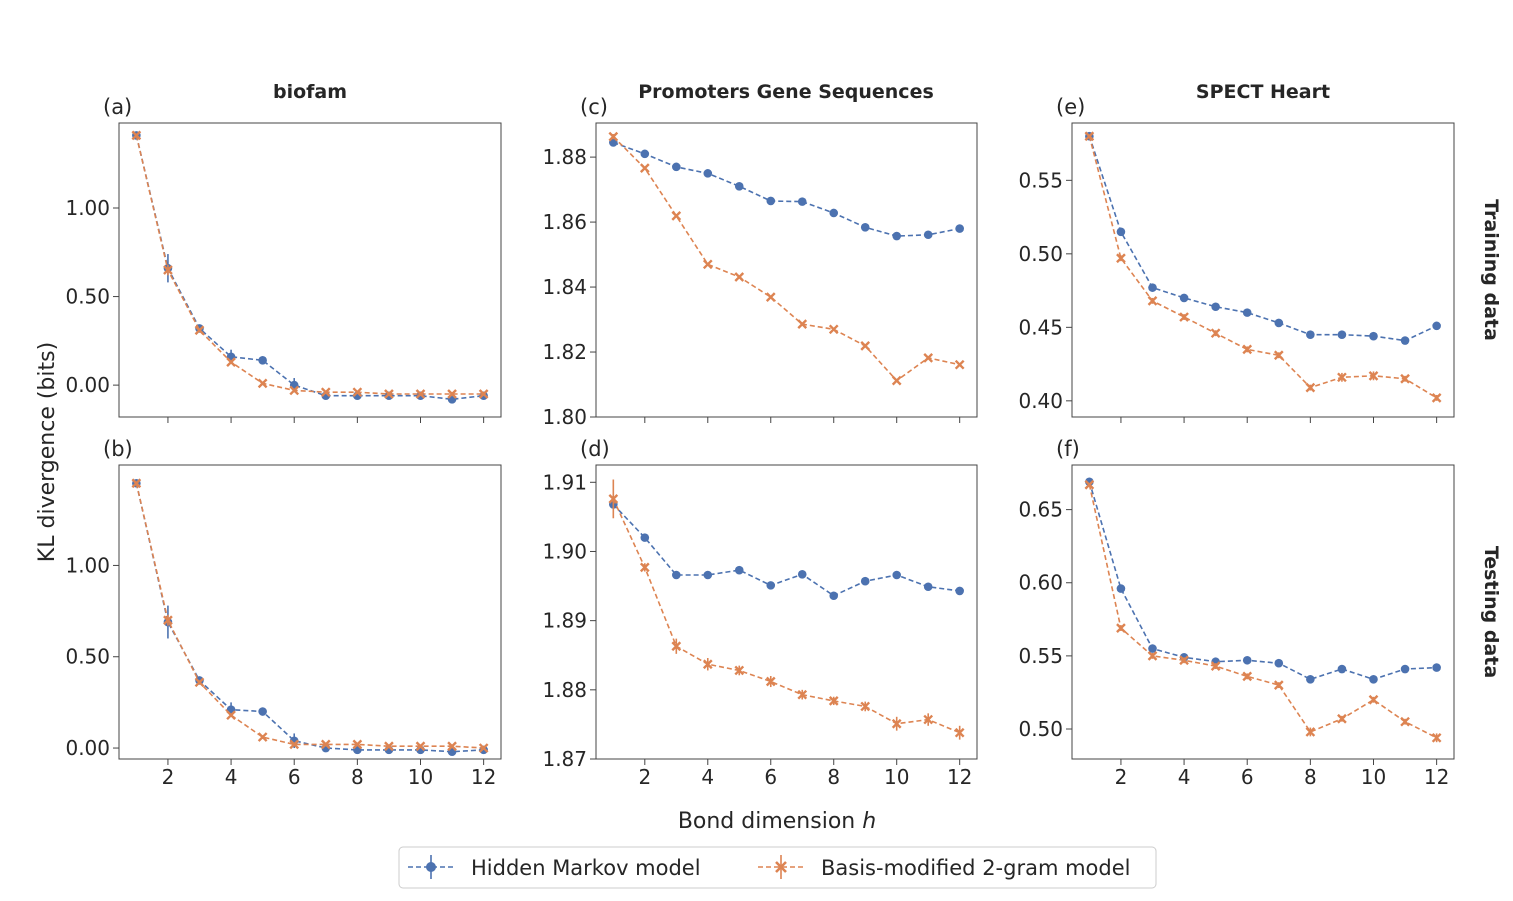 The image size is (1513, 901). I want to click on panel-d-series-2gram, so click(786, 609).